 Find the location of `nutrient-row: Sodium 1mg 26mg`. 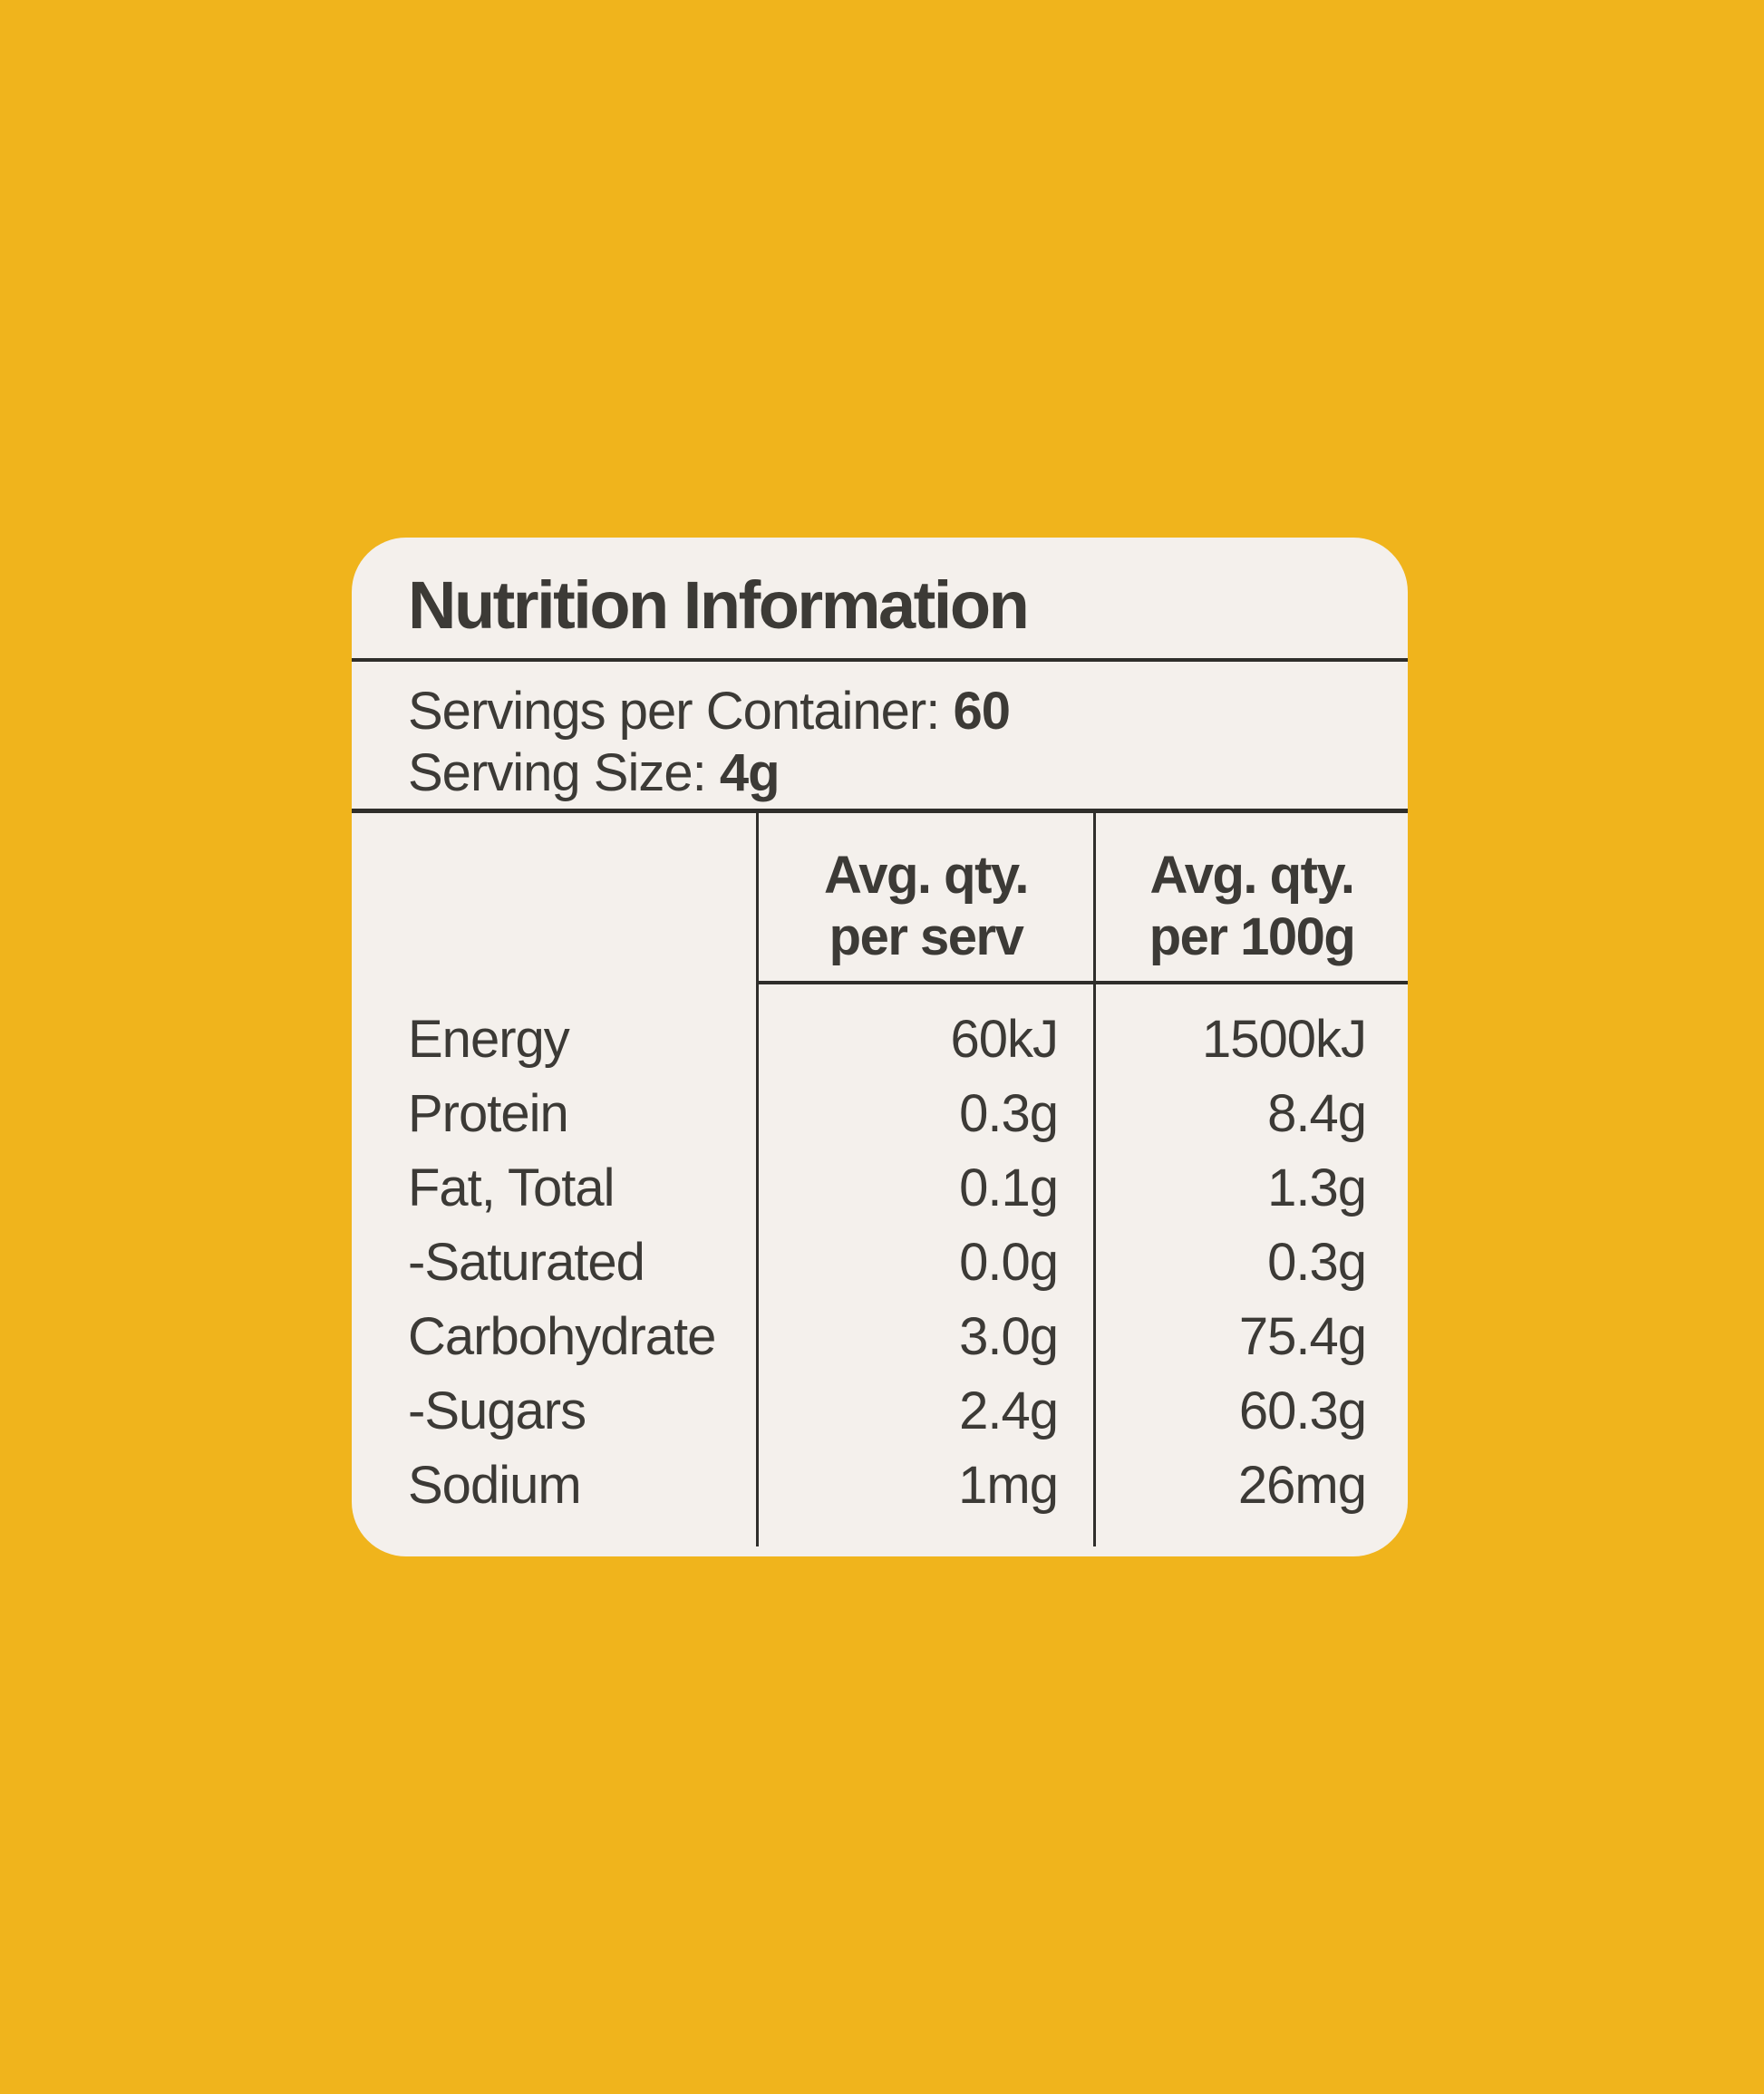

nutrient-row: Sodium 1mg 26mg is located at coordinates (880, 1485).